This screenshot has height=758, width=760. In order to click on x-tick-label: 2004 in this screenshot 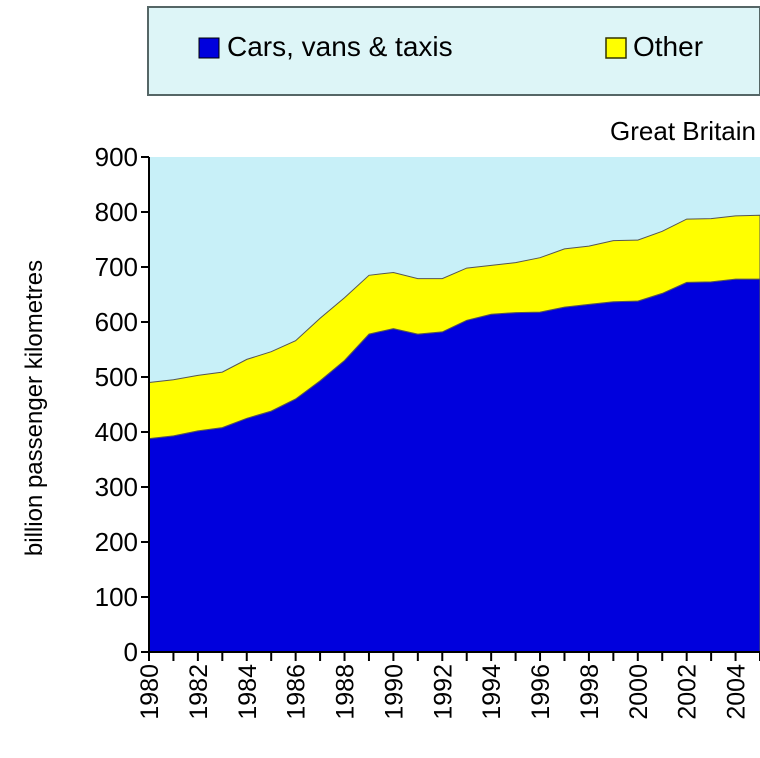, I will do `click(737, 692)`.